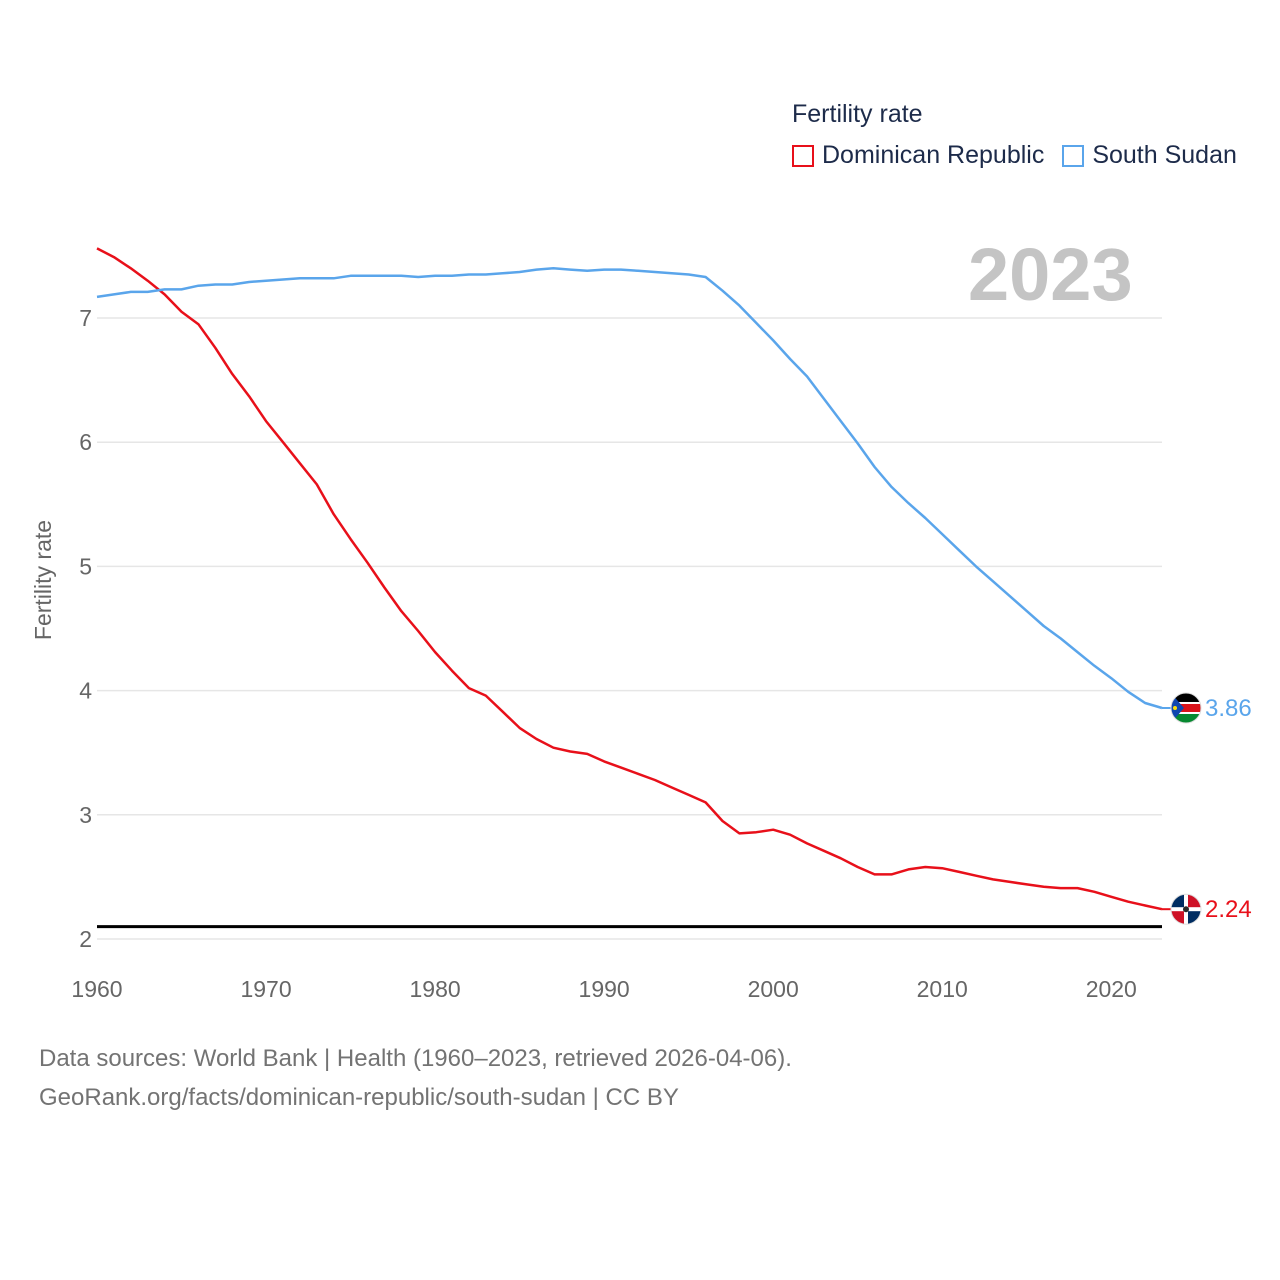 The image size is (1280, 1280). I want to click on x-tick-label: 2020, so click(1111, 989).